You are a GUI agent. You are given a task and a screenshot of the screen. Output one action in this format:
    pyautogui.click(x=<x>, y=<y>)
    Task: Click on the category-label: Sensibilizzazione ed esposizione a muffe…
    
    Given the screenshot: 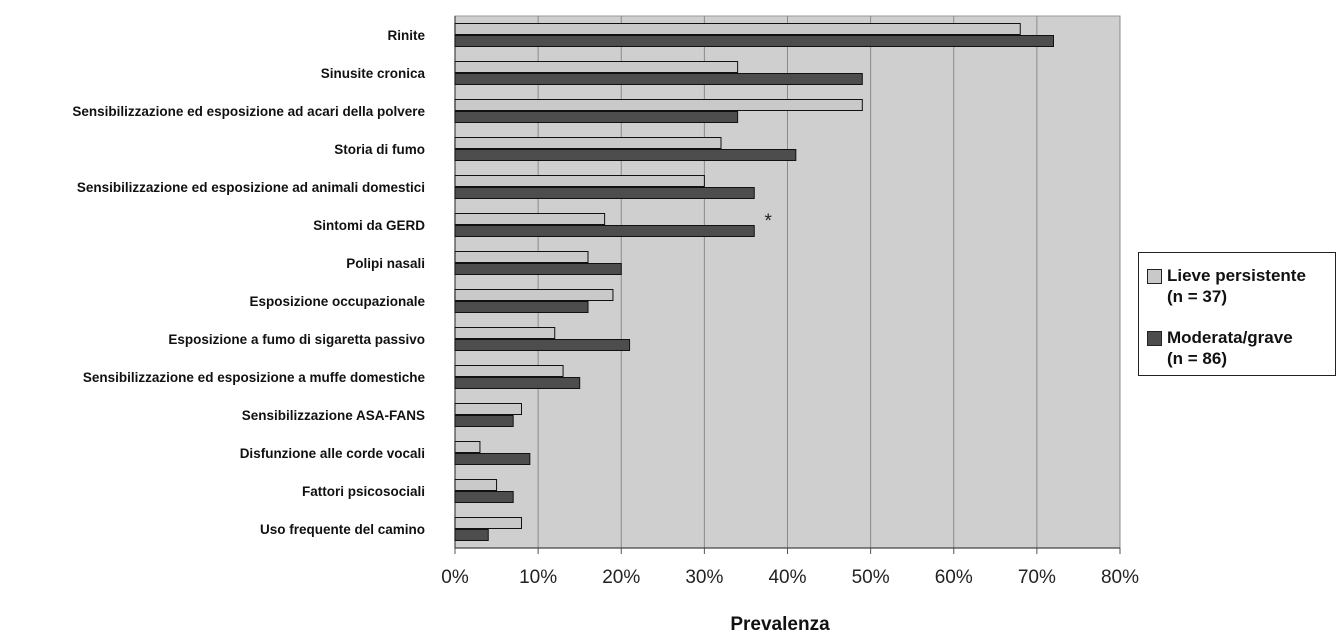 What is the action you would take?
    pyautogui.click(x=254, y=377)
    